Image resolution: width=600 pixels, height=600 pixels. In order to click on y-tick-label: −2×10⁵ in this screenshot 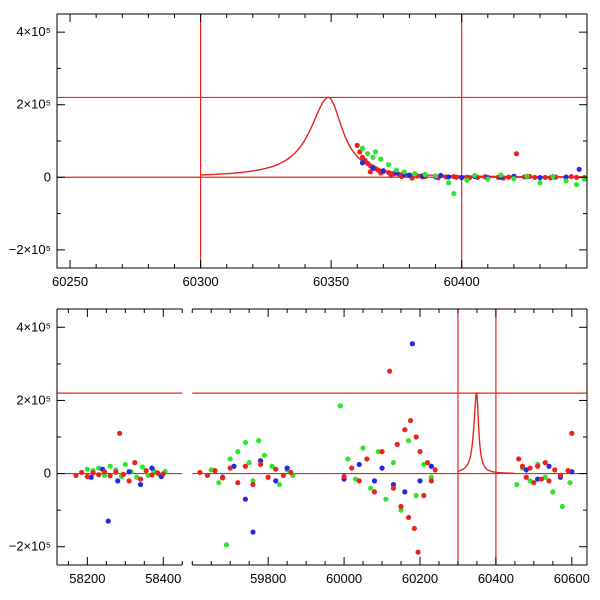, I will do `click(30, 249)`.